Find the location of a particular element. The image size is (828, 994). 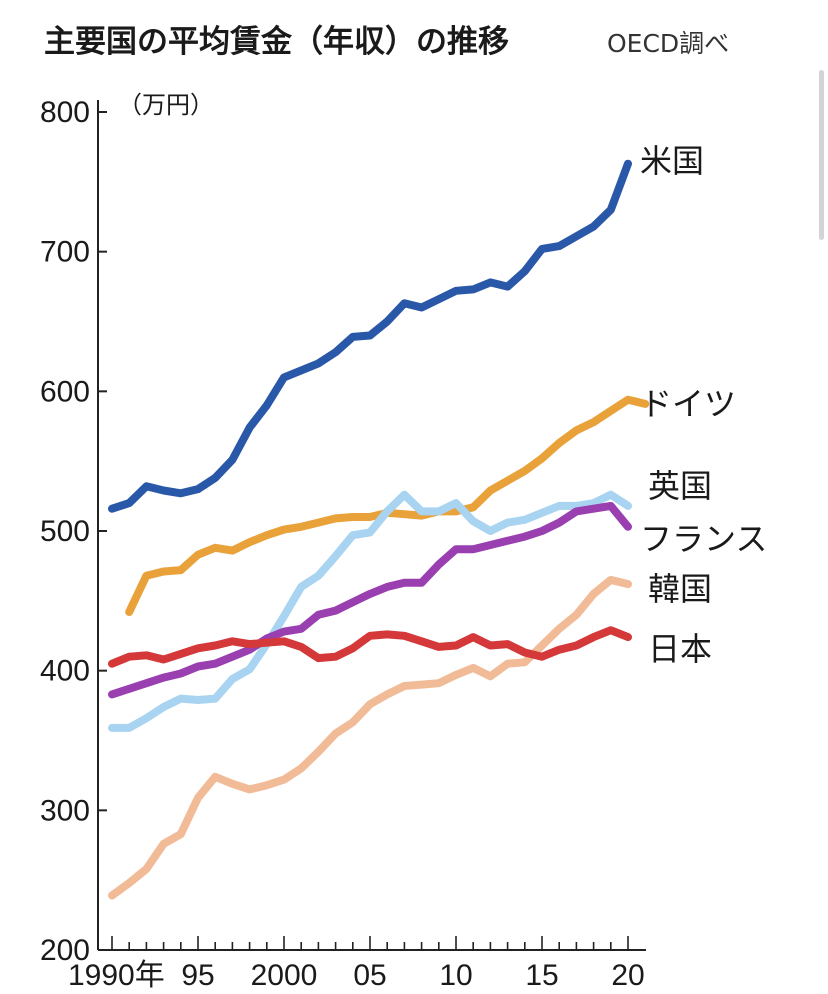

y-tick-label: 600 is located at coordinates (65, 391).